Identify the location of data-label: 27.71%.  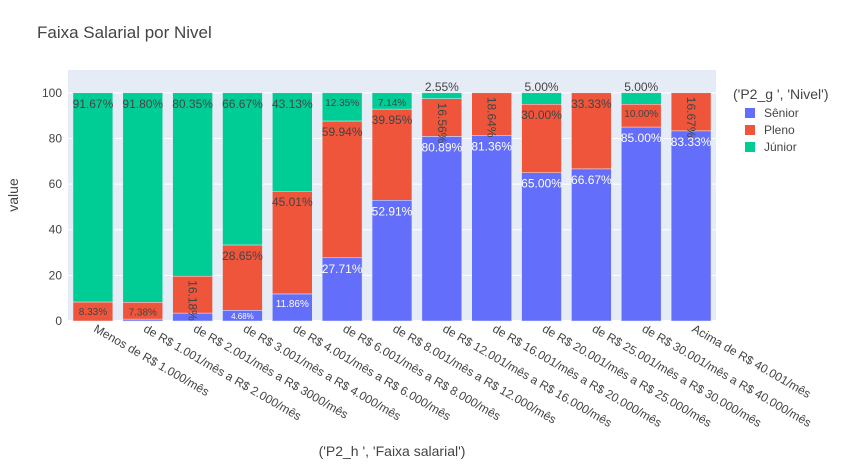
(342, 269).